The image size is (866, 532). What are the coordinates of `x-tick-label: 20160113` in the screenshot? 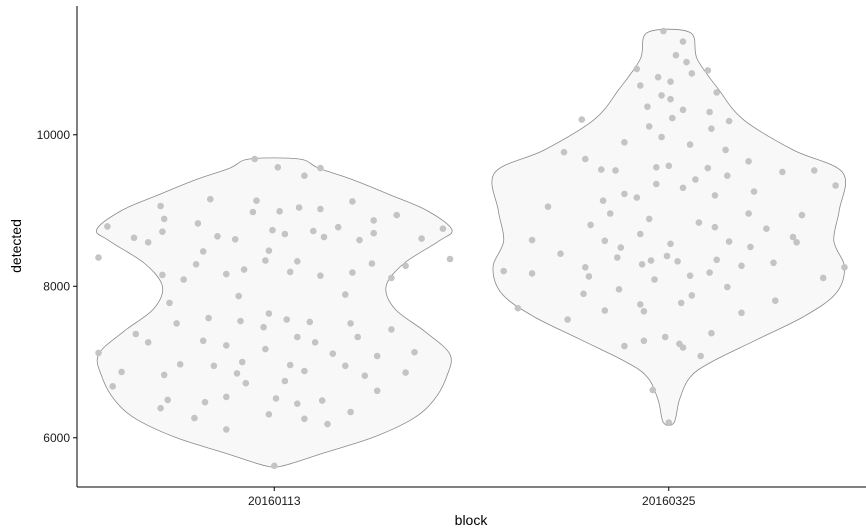 It's located at (274, 501).